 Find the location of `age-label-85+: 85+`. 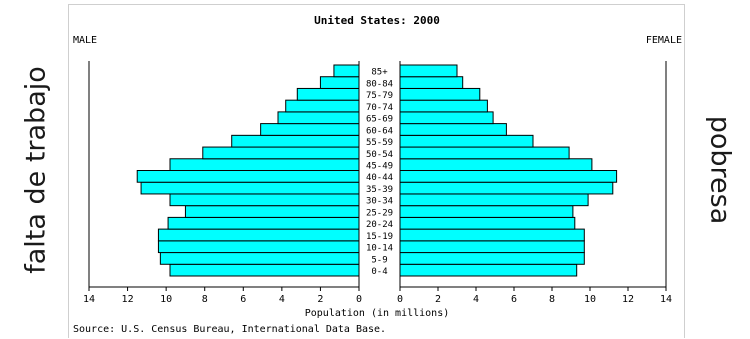

age-label-85+: 85+ is located at coordinates (379, 73).